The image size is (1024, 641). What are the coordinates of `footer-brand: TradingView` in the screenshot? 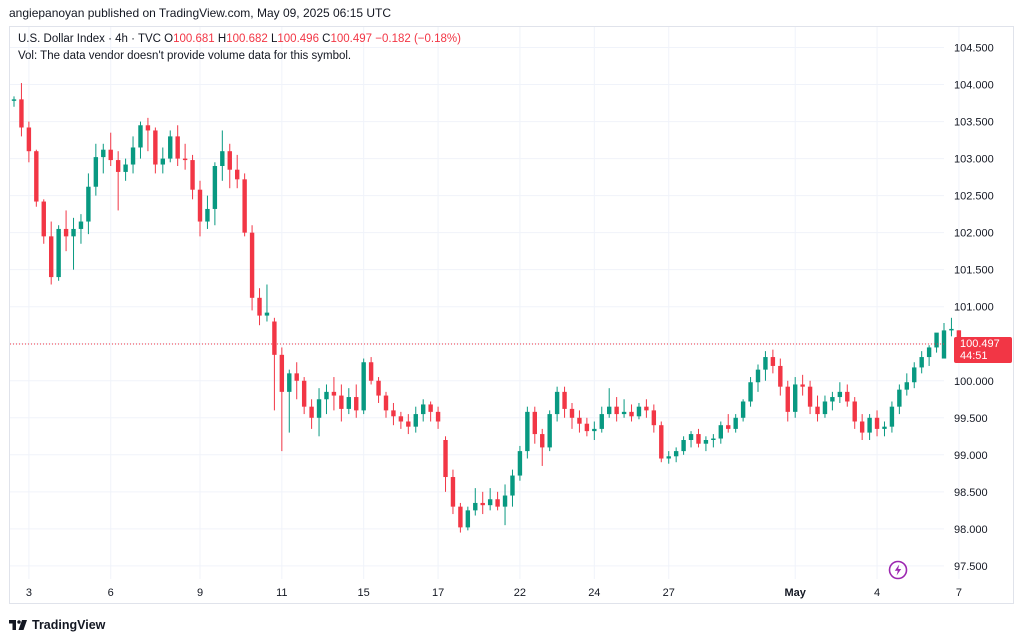 It's located at (69, 625).